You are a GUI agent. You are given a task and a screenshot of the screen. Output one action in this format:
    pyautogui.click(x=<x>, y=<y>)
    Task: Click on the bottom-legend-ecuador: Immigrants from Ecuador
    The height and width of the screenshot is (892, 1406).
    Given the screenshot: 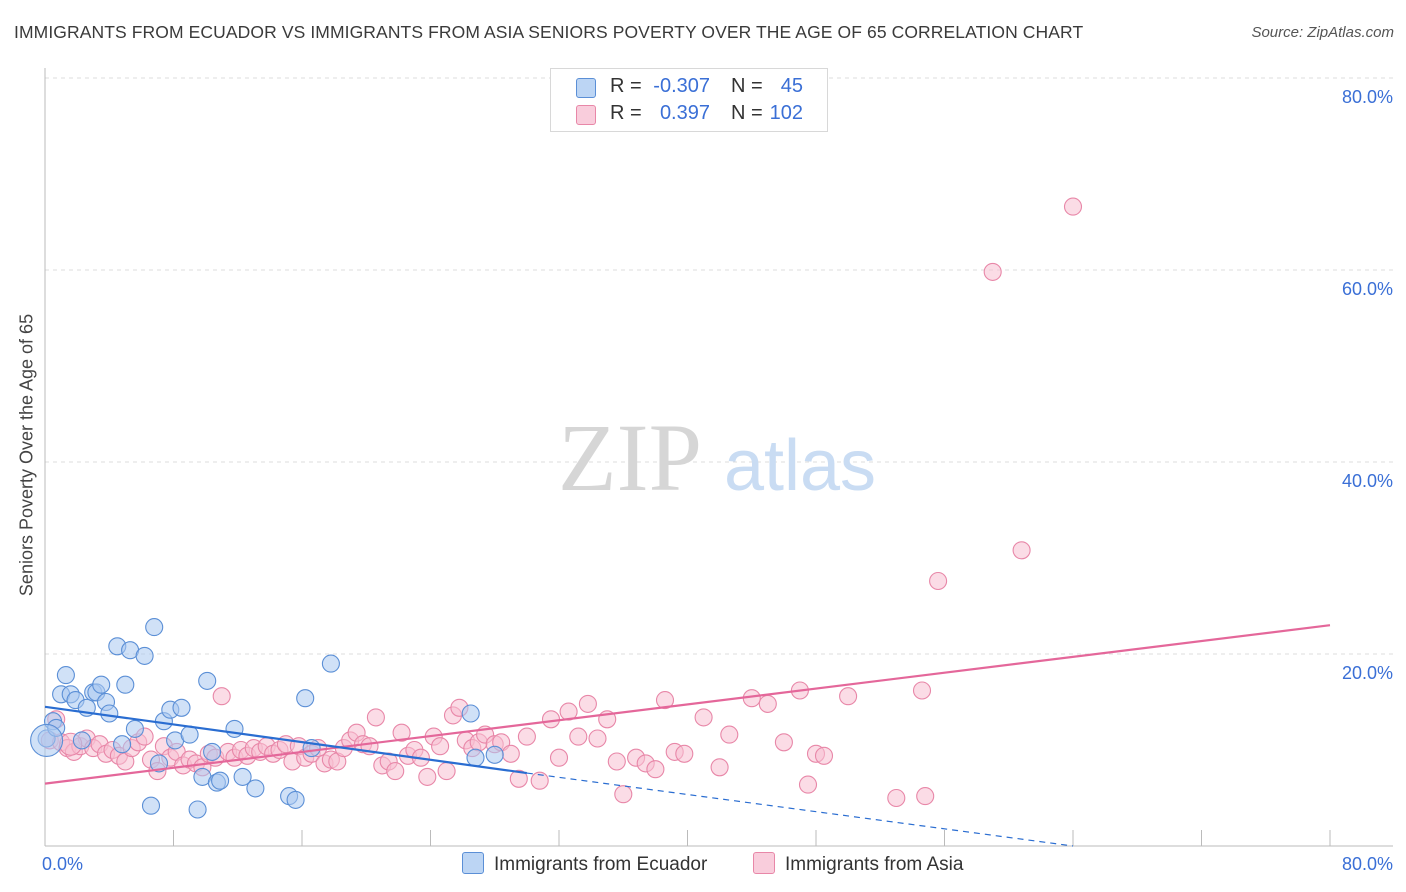 What is the action you would take?
    pyautogui.click(x=584, y=864)
    